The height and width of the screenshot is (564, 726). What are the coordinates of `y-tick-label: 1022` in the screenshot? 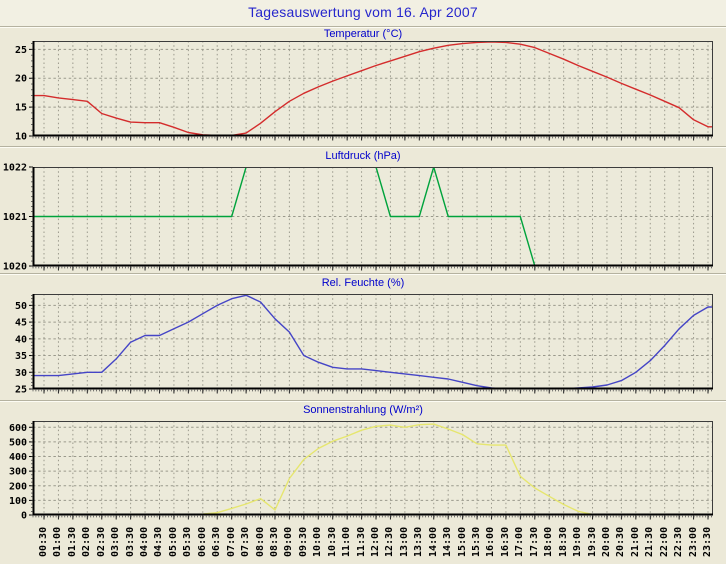 It's located at (15, 168).